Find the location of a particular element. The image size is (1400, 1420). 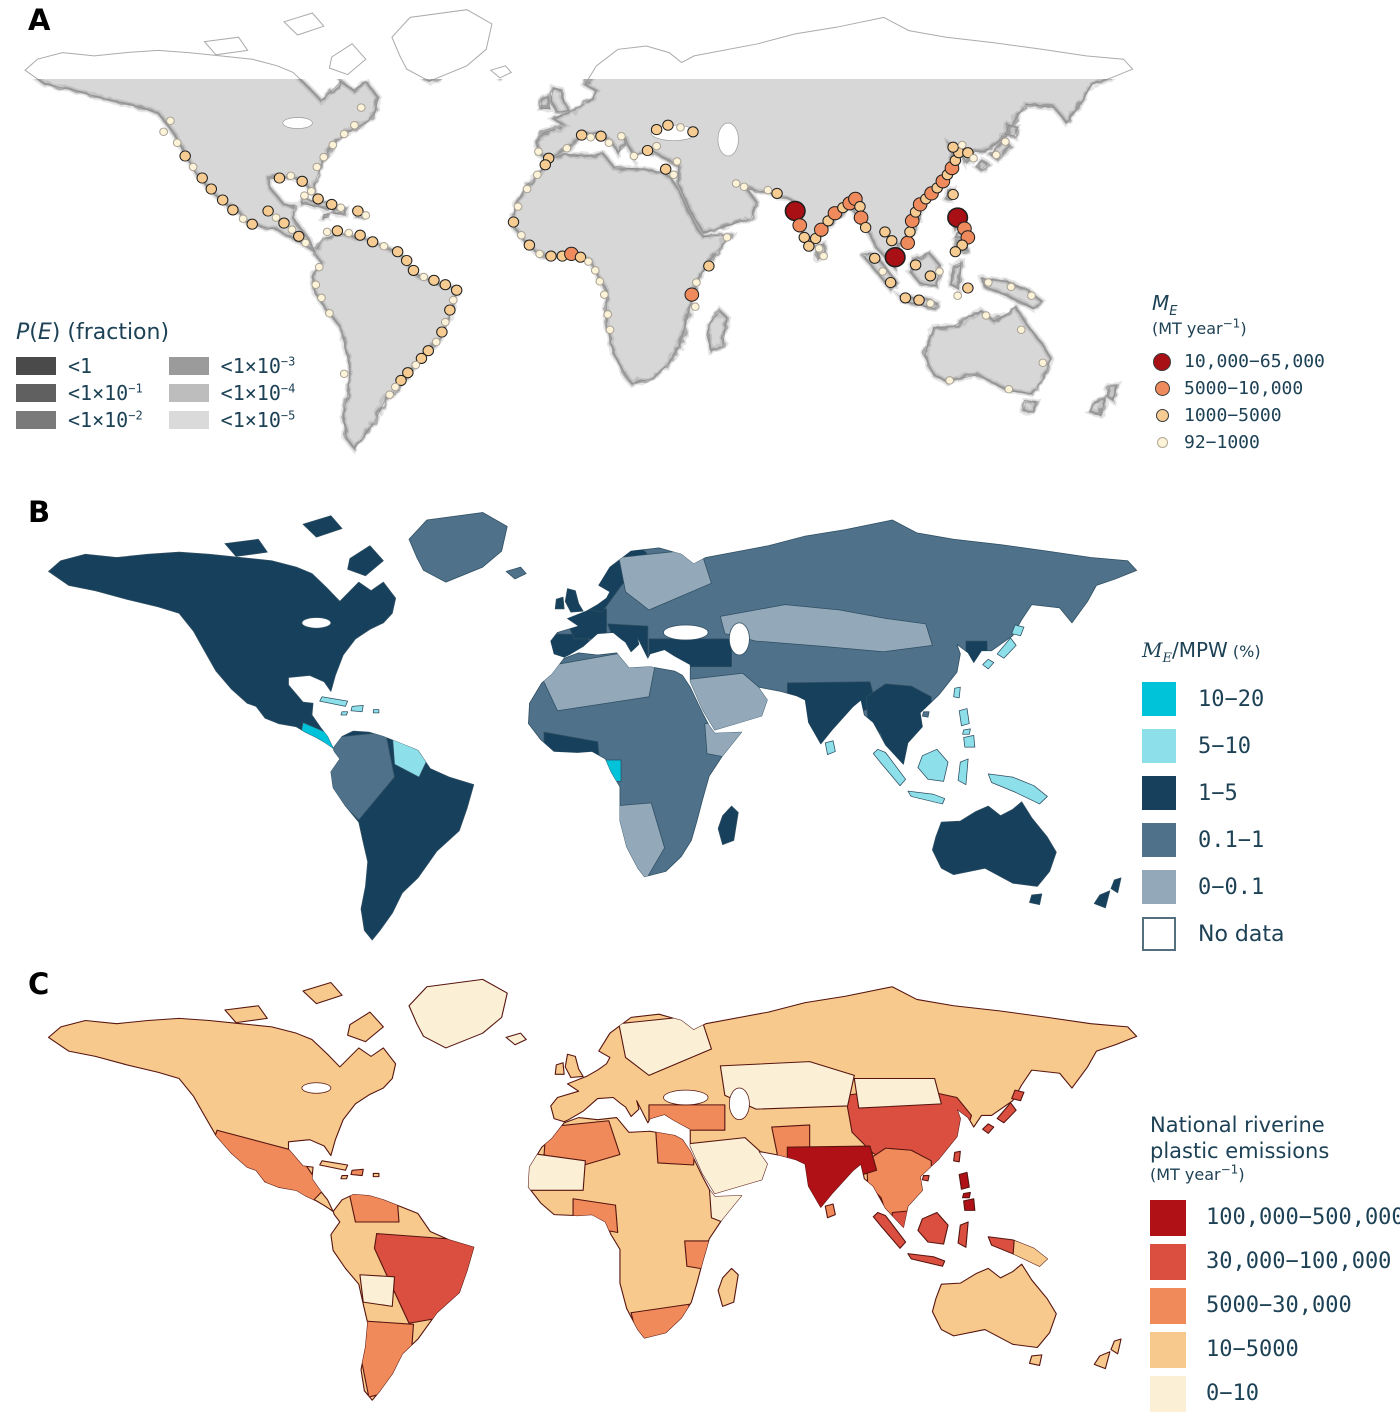

arctic-region-ai3 is located at coordinates (304, 24).